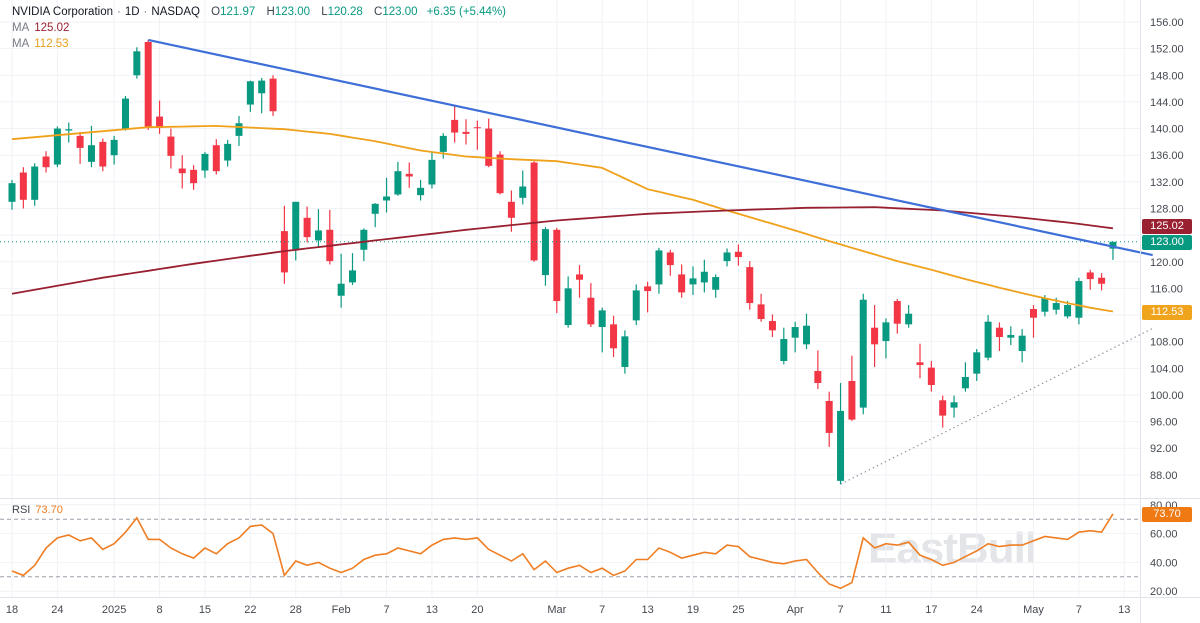 This screenshot has width=1200, height=623. I want to click on time-tick-label: Feb, so click(341, 610).